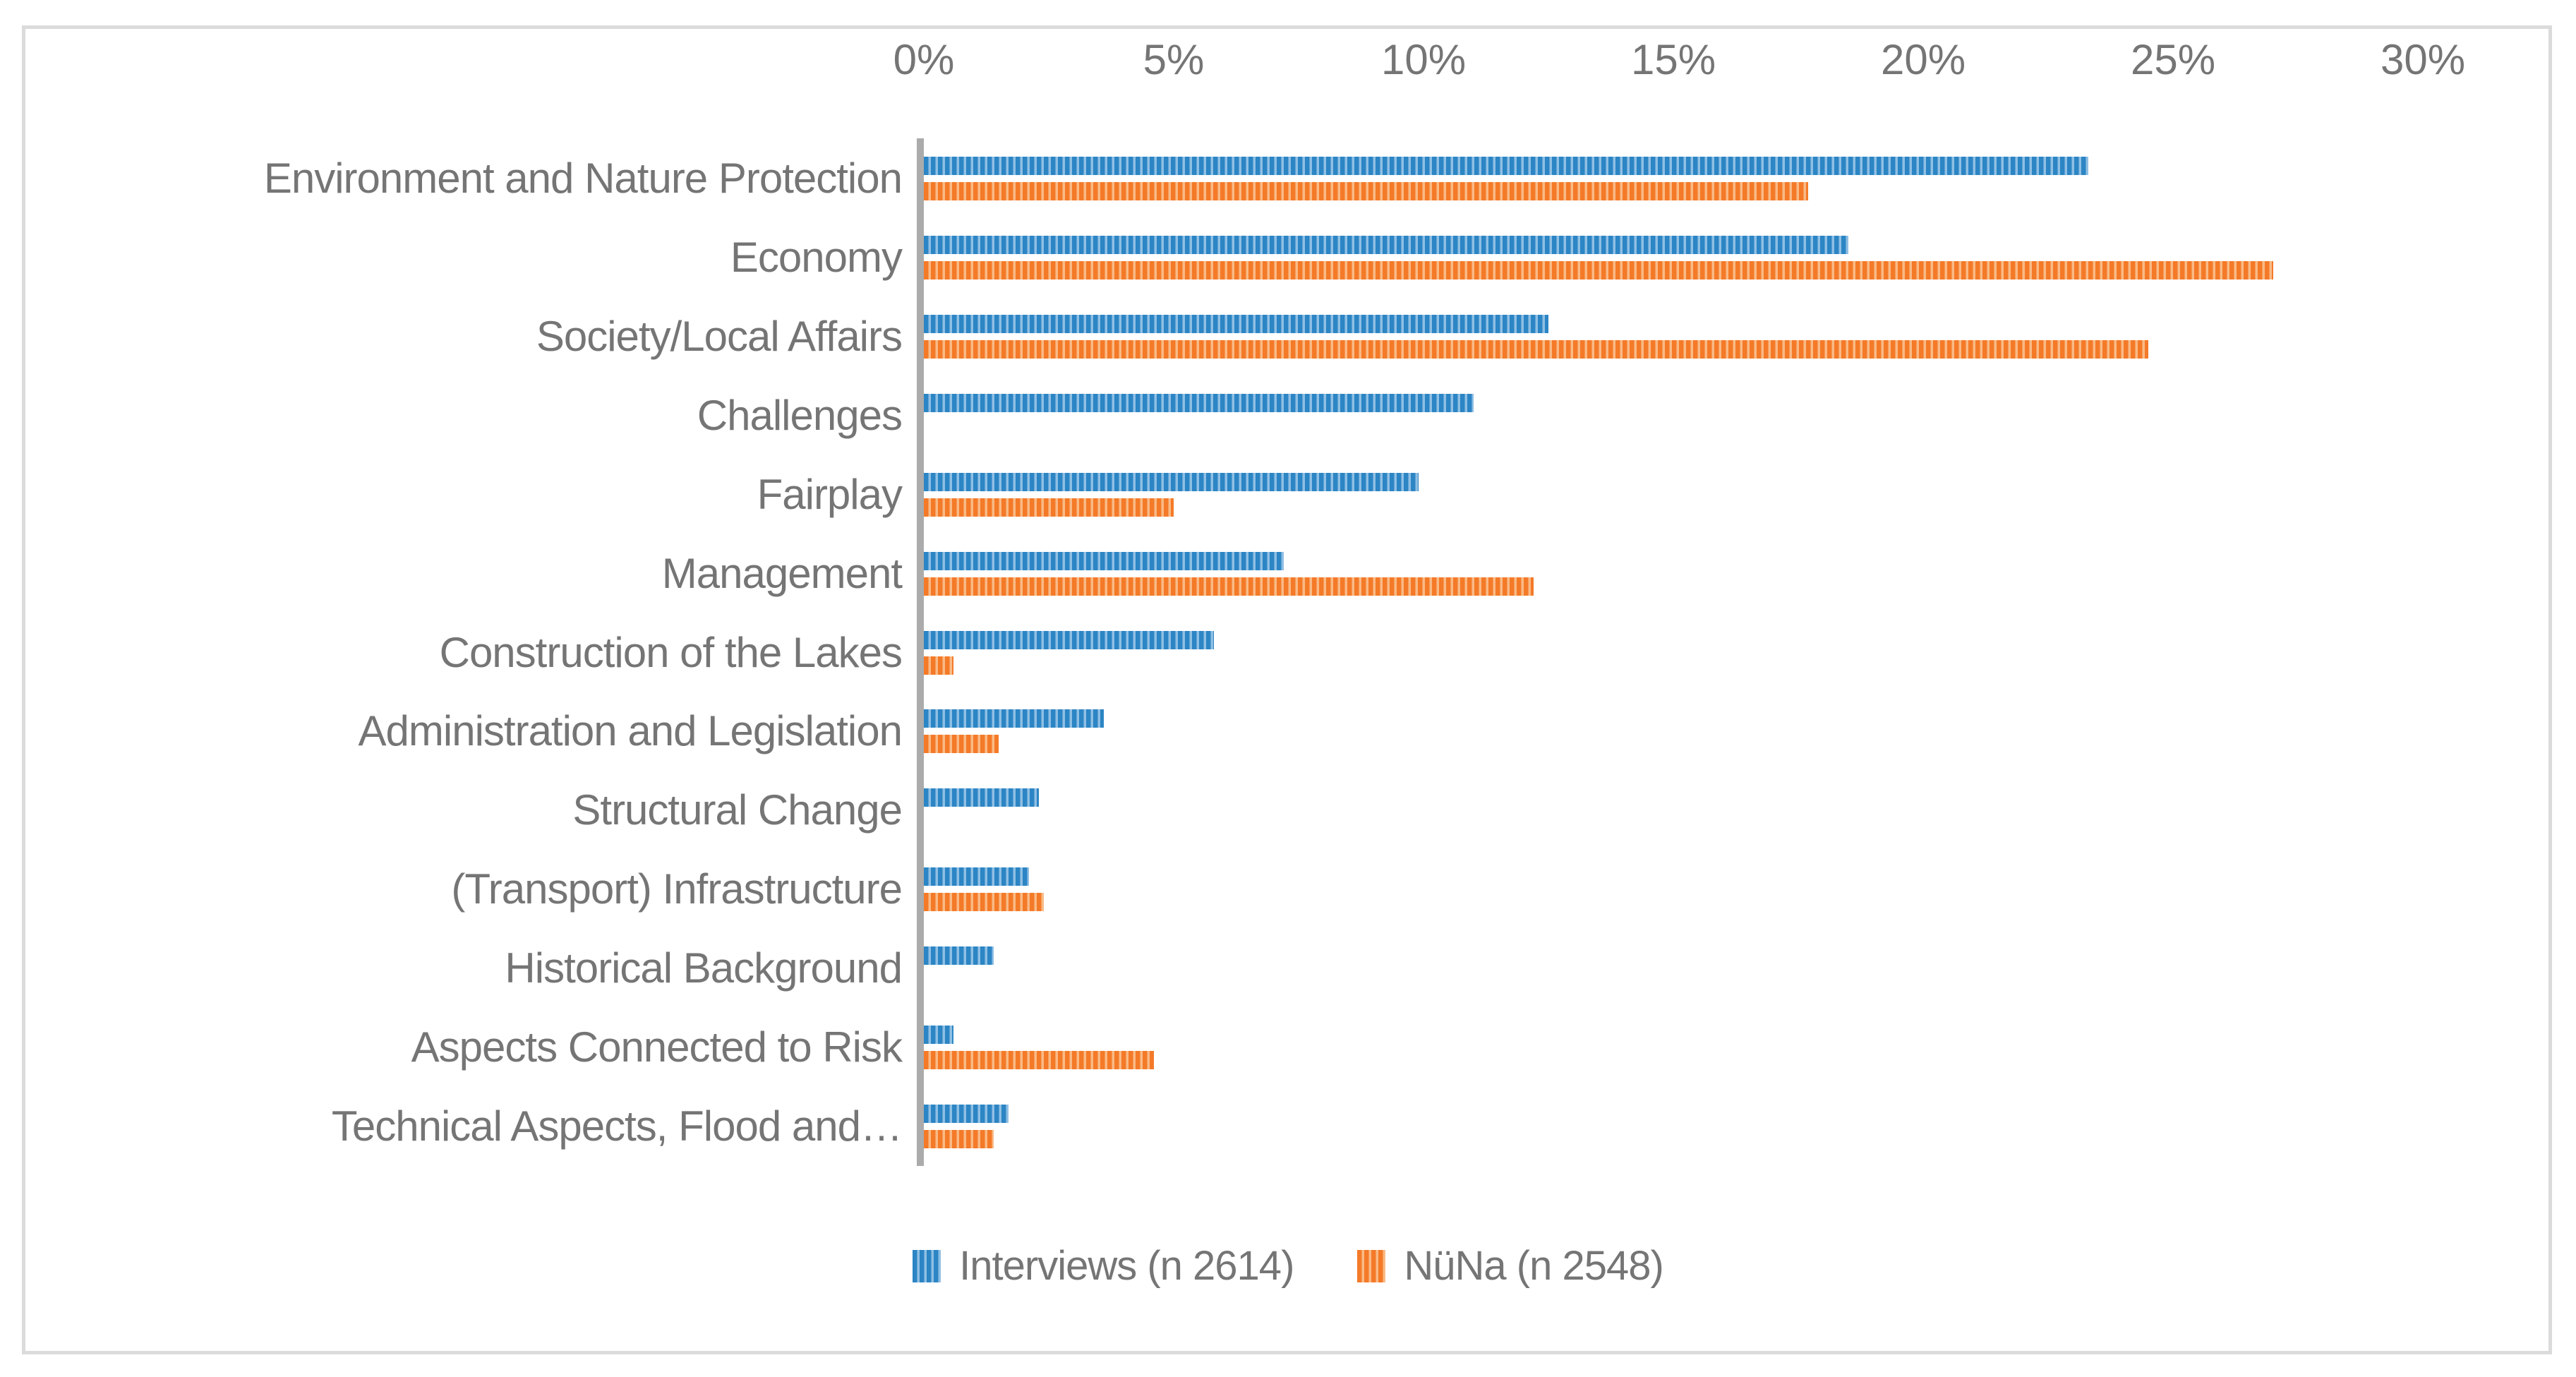 The image size is (2576, 1377). I want to click on legend-swatch-interviews-icon, so click(927, 1266).